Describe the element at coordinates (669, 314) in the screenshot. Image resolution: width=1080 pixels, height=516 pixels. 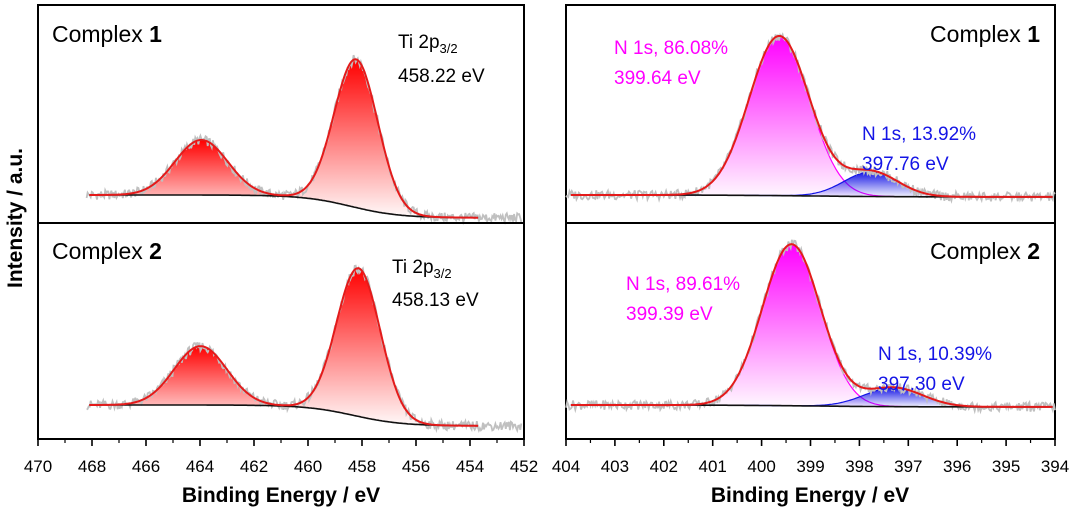
I see `n-main-energy: 399.39 eV` at that location.